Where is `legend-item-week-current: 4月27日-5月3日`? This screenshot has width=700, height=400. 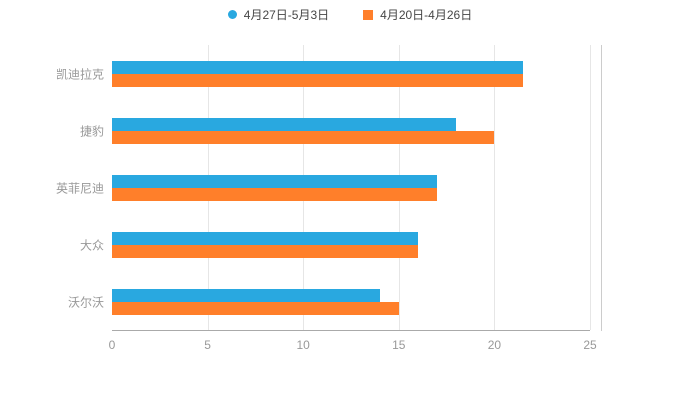
legend-item-week-current: 4月27日-5月3日 is located at coordinates (278, 14).